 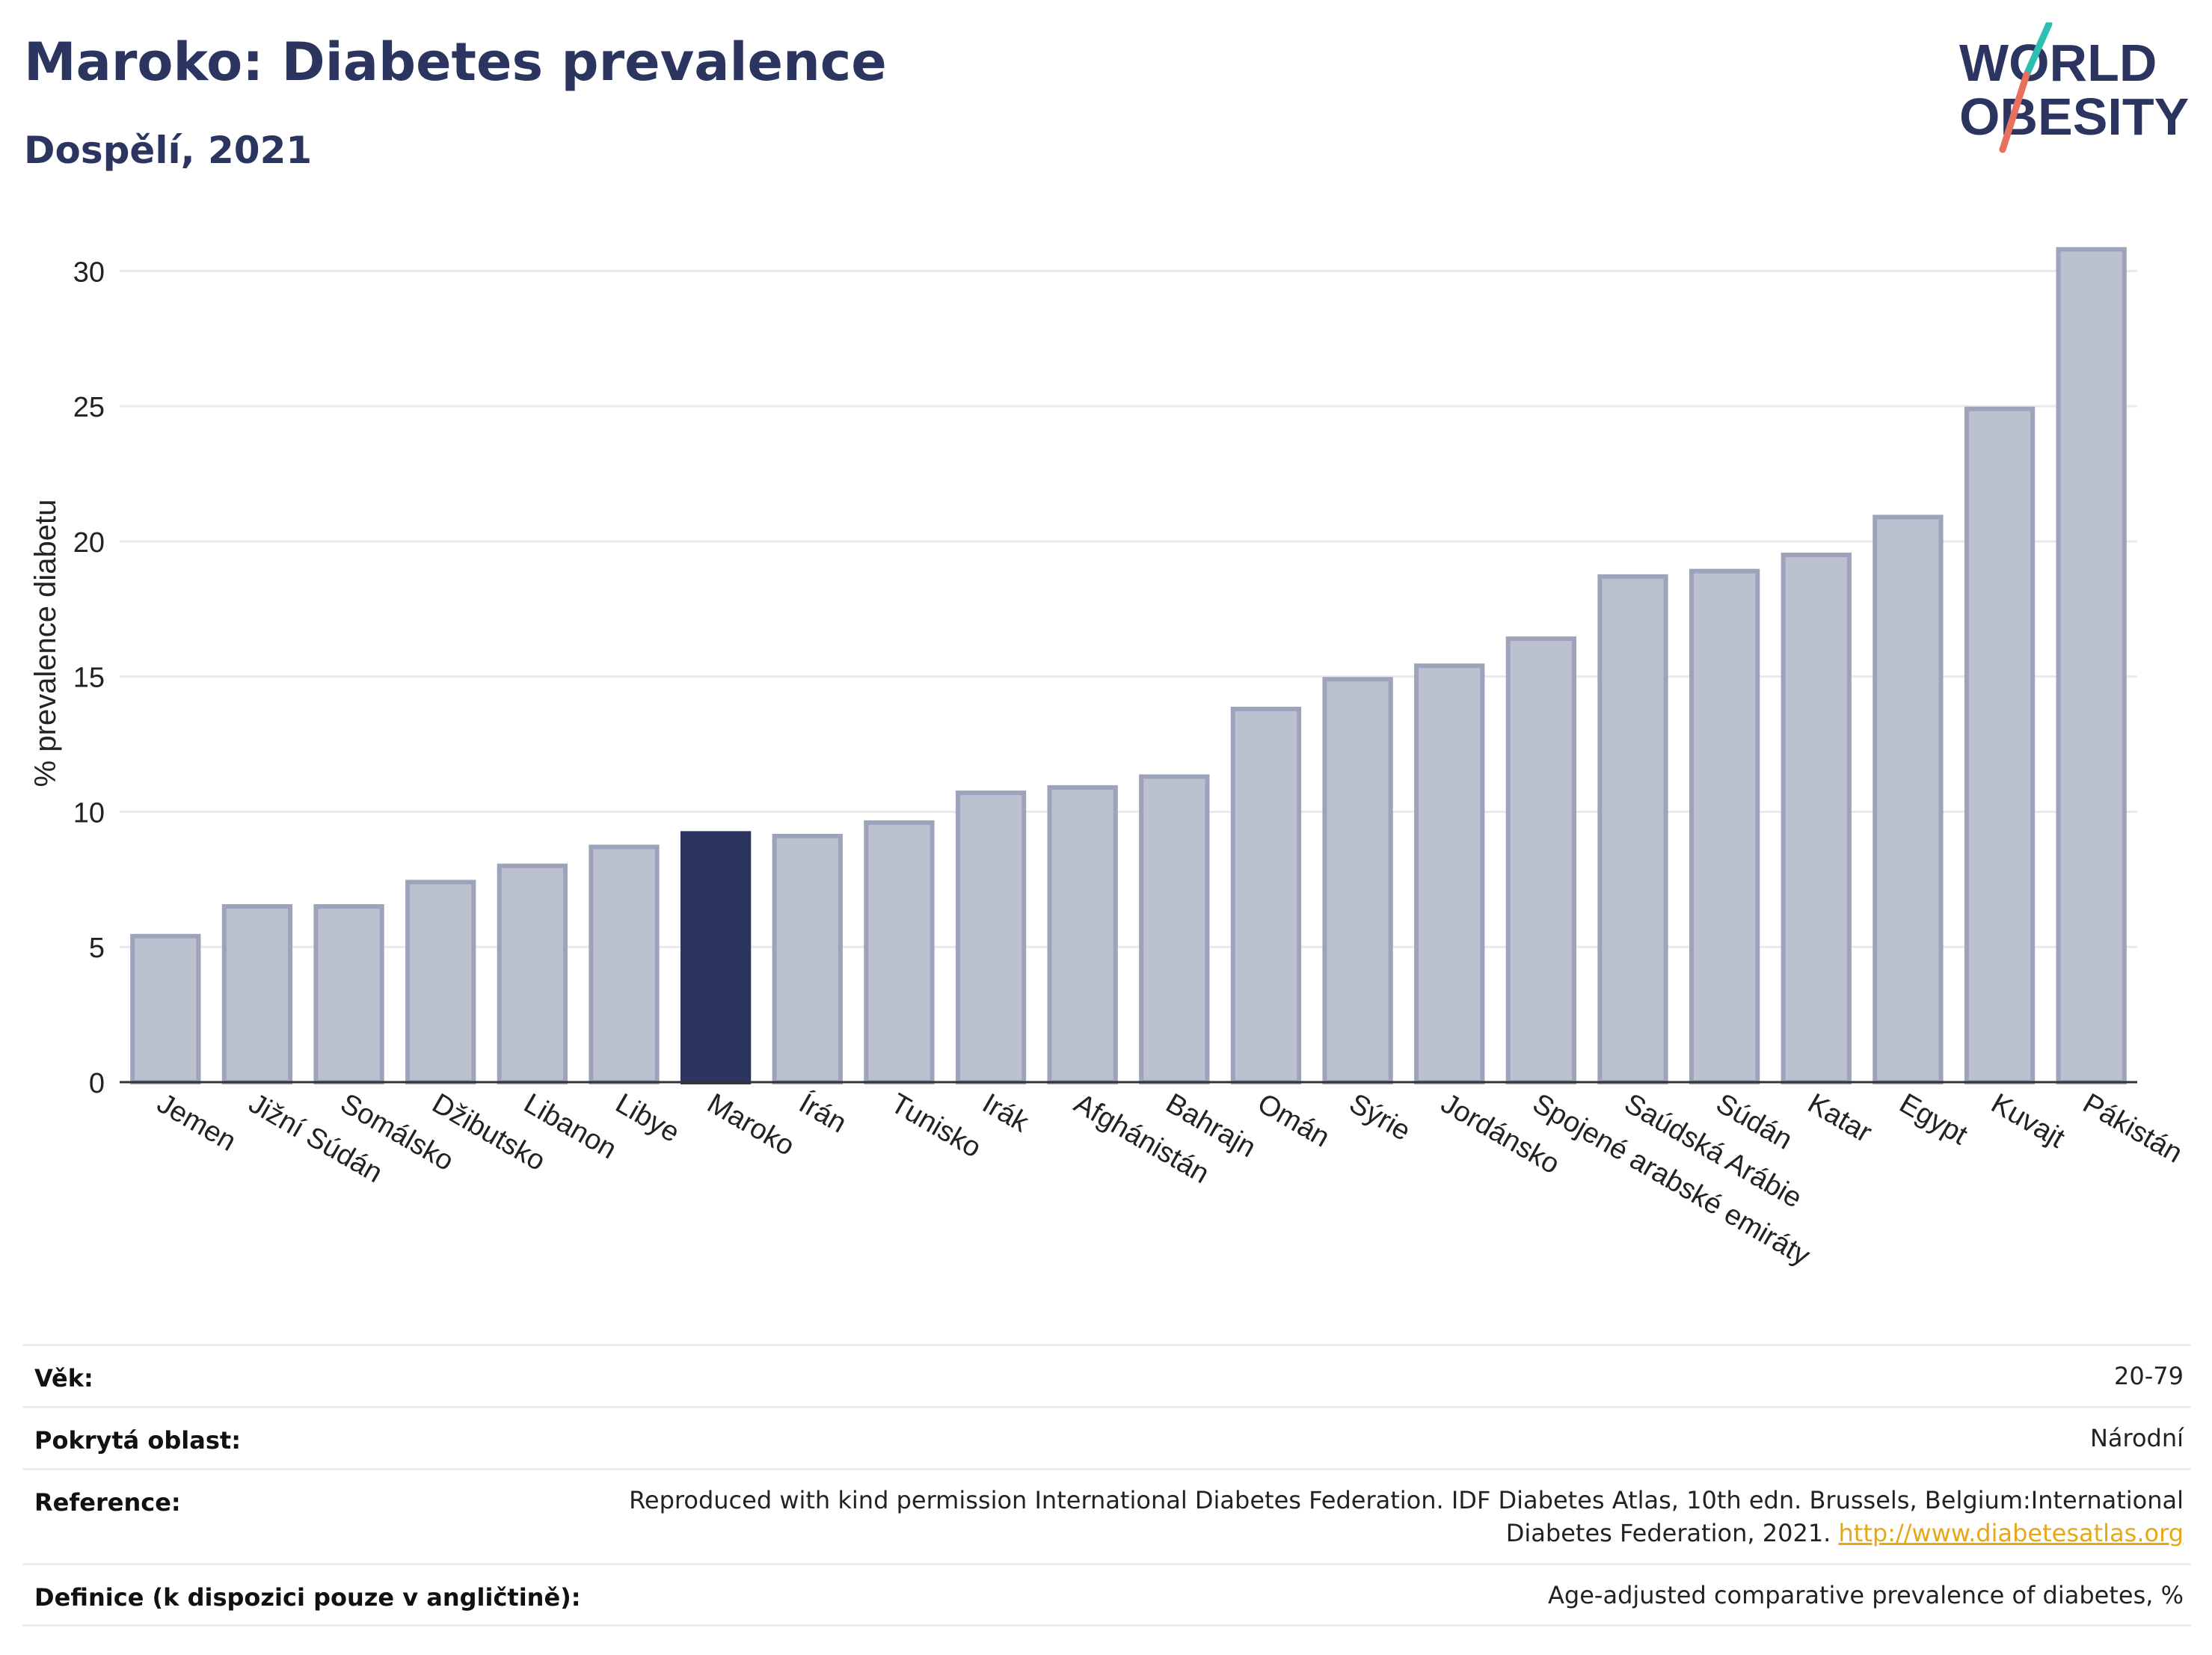 I want to click on info-row-coverage: Pokrytá oblast: Národní, so click(x=1106, y=1437).